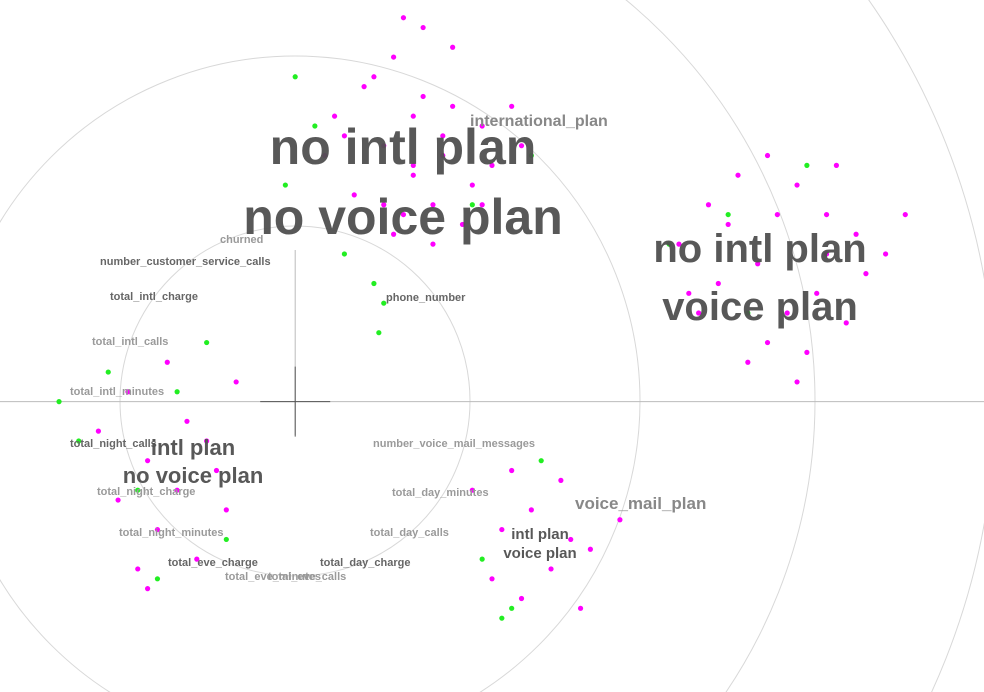 The height and width of the screenshot is (692, 984). What do you see at coordinates (113, 444) in the screenshot?
I see `variable-label: total_night_calls` at bounding box center [113, 444].